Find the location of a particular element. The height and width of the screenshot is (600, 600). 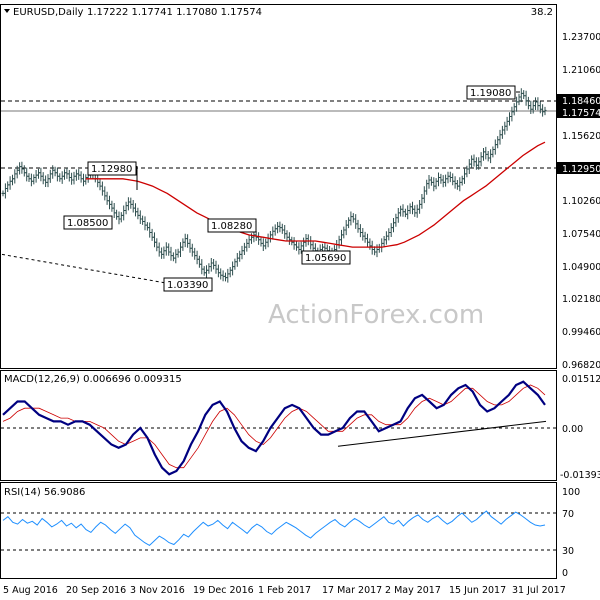

x-tick-label: 5 Aug 2016 is located at coordinates (30, 590).